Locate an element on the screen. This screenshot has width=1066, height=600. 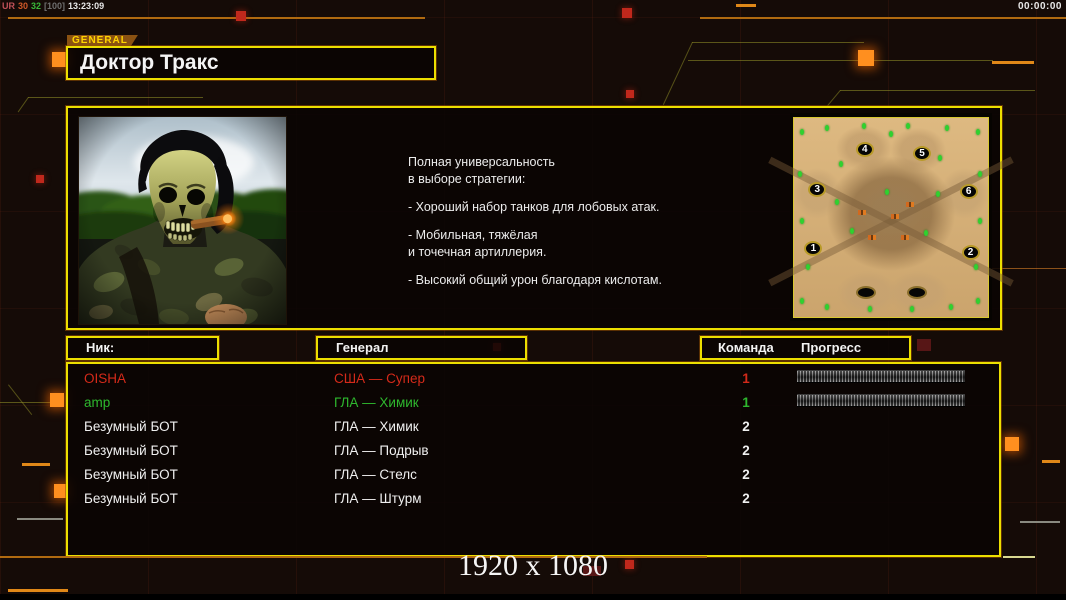
table-row: OISHA США — Супер 1 is located at coordinates (533, 380).